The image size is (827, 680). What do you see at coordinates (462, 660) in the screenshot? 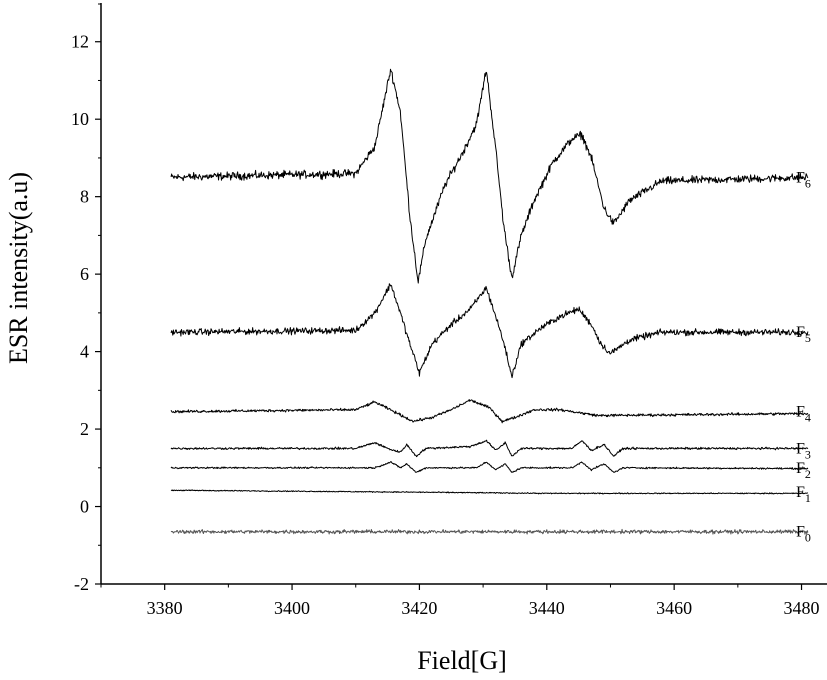
I see `x-axis-title: Field[G]` at bounding box center [462, 660].